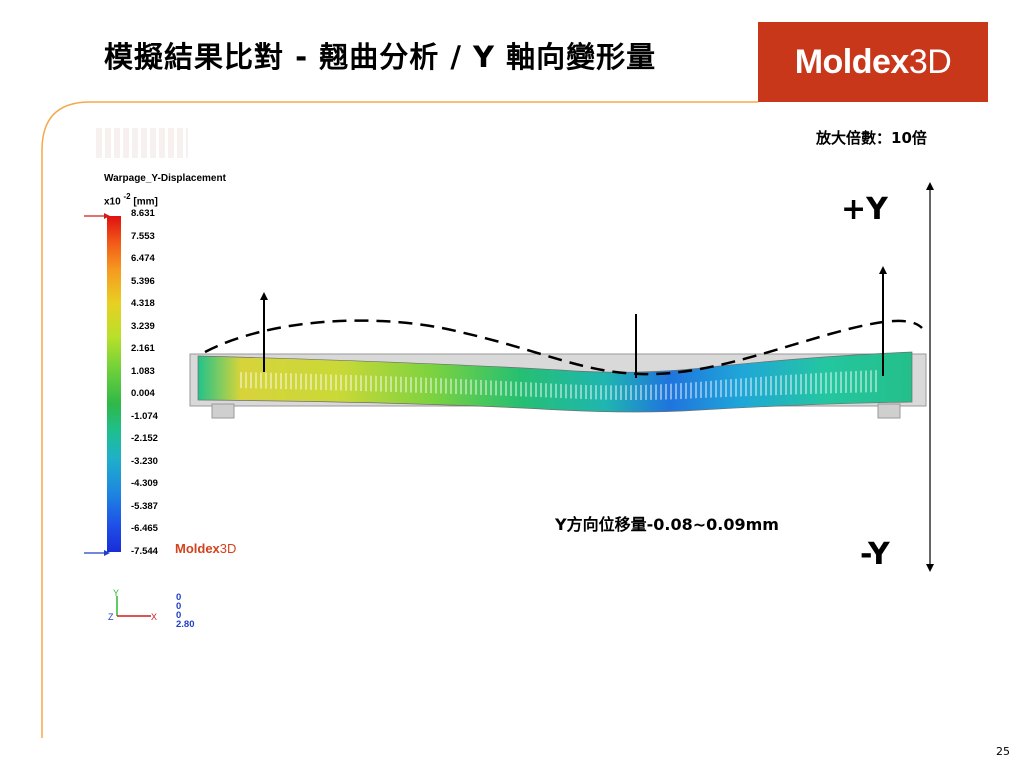 The height and width of the screenshot is (768, 1024). Describe the element at coordinates (114, 384) in the screenshot. I see `legend-colorbar` at that location.